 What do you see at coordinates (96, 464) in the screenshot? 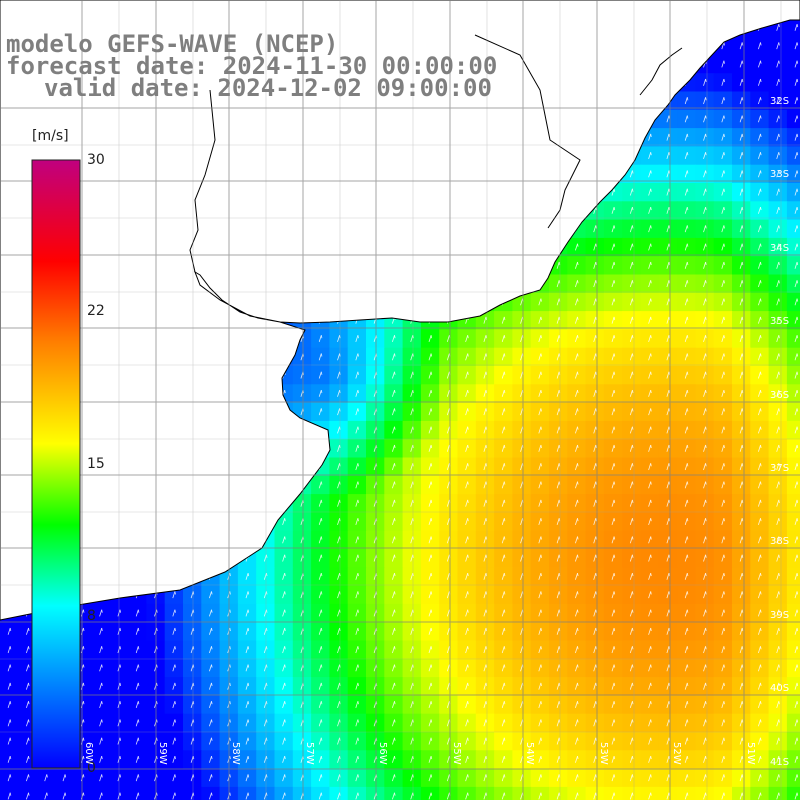
I see `colorbar-tick-15: 15` at bounding box center [96, 464].